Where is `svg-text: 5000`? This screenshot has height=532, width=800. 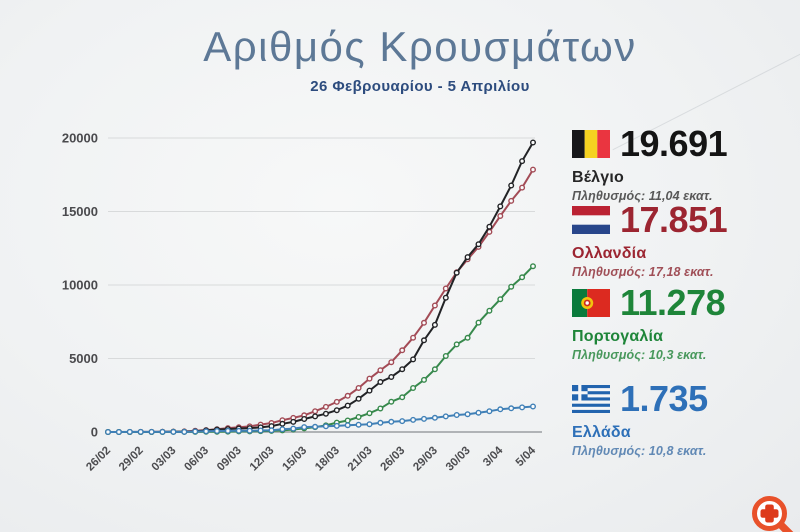
svg-text: 5000 is located at coordinates (83, 358).